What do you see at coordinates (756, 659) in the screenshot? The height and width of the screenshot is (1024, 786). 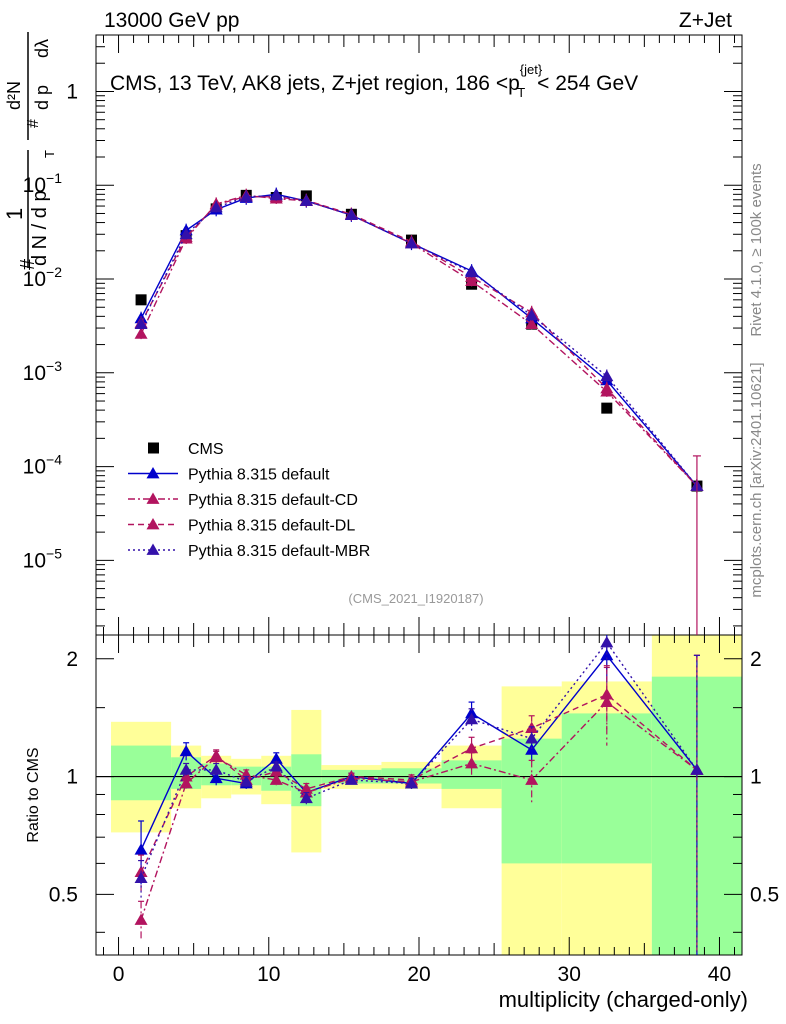 I see `ratio-y-tick-label-right-2: 2` at bounding box center [756, 659].